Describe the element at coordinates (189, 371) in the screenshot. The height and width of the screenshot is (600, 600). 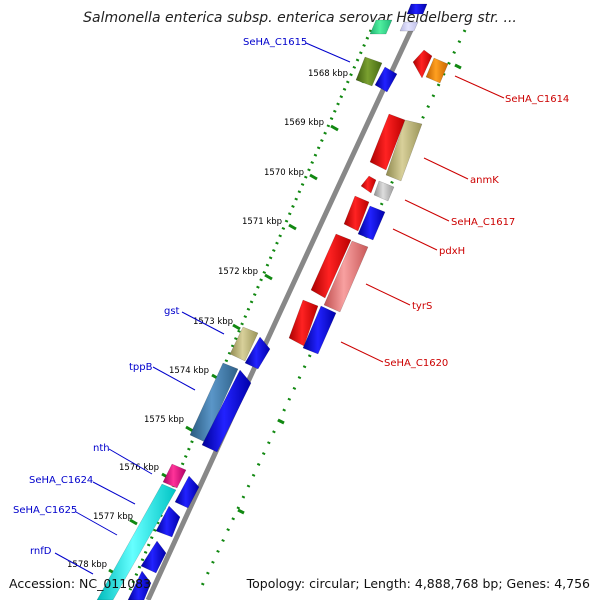
I see `tick-label: 1574 kbp` at that location.